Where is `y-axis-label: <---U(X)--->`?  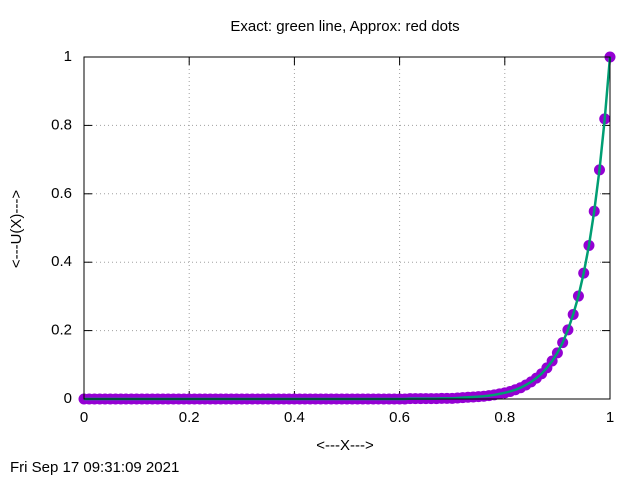 y-axis-label: <---U(X)---> is located at coordinates (16, 229).